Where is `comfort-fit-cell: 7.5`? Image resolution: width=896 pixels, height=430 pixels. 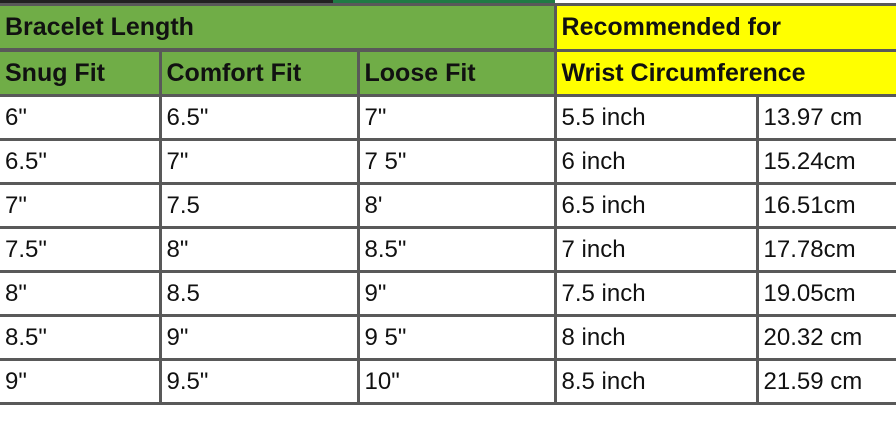 comfort-fit-cell: 7.5 is located at coordinates (259, 205).